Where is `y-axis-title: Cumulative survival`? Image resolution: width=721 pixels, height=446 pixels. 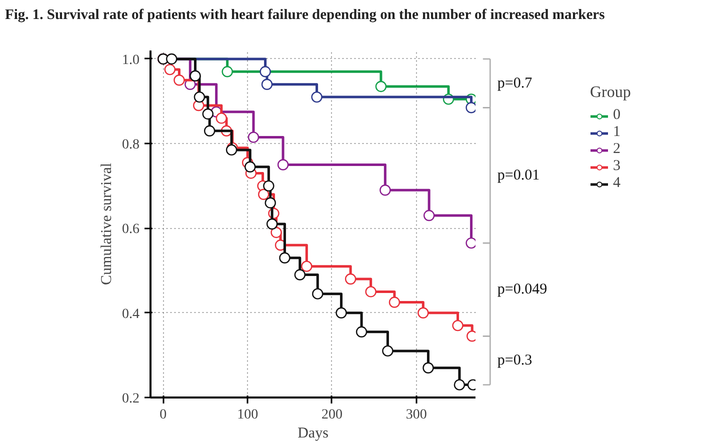 y-axis-title: Cumulative survival is located at coordinates (107, 224).